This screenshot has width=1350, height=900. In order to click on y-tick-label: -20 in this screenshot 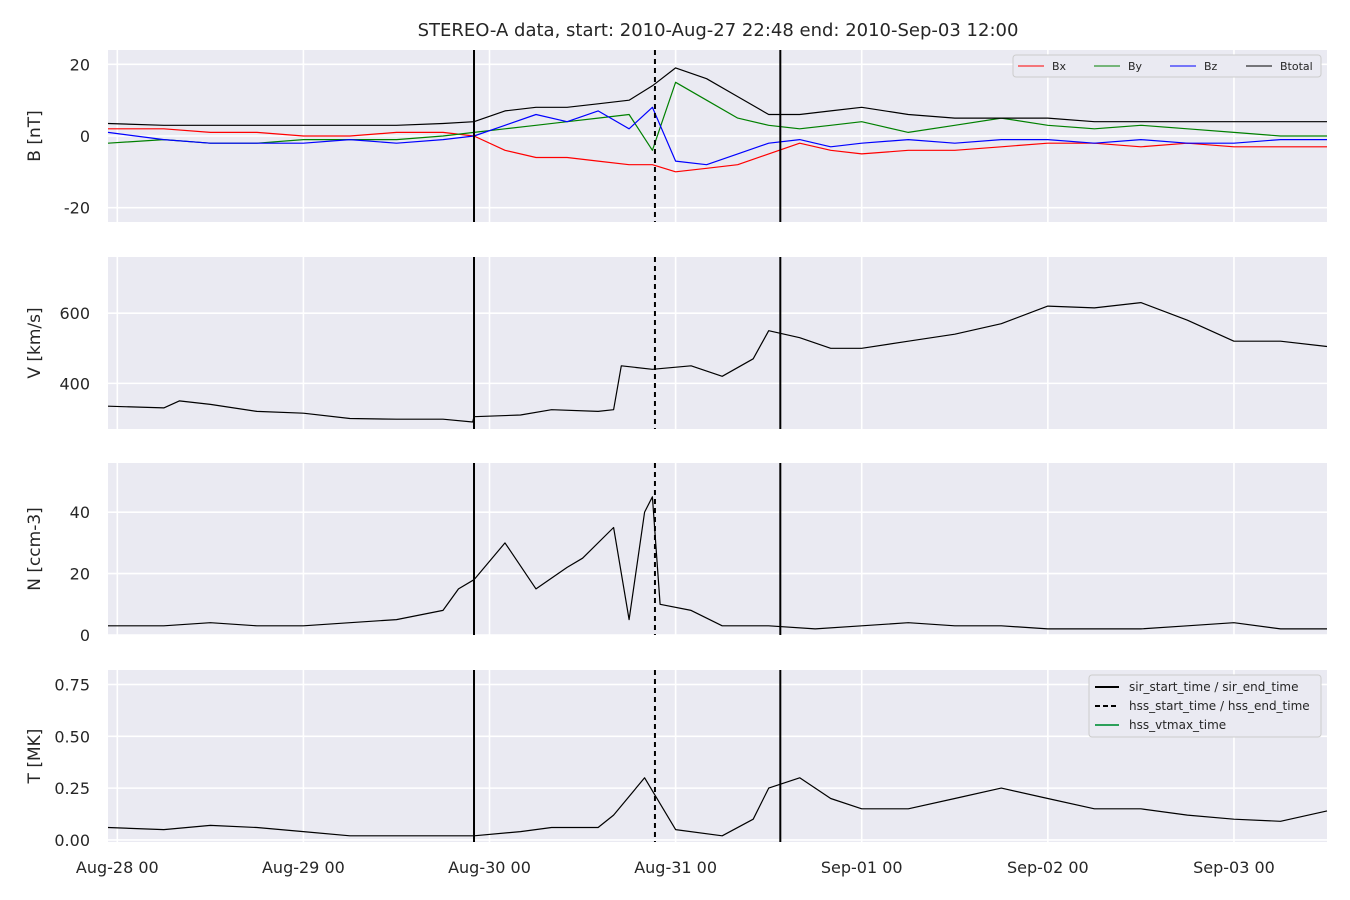, I will do `click(77, 208)`.